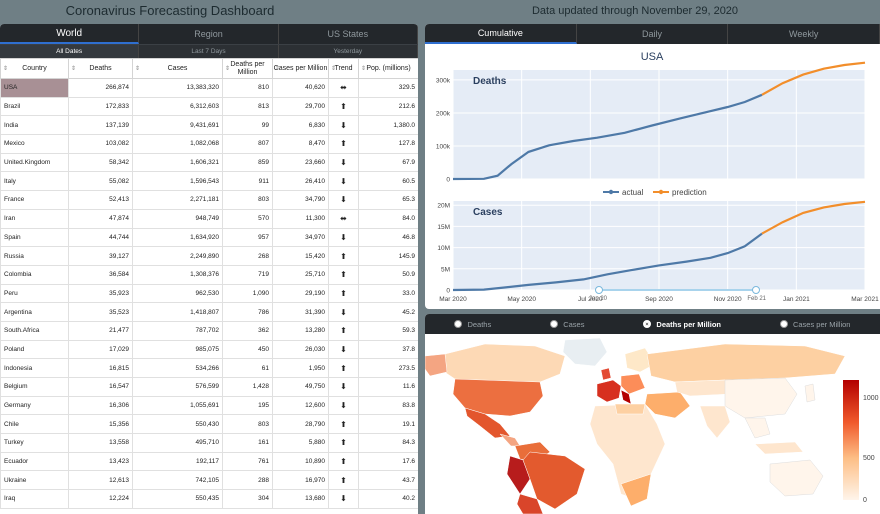 The height and width of the screenshot is (514, 880). Describe the element at coordinates (599, 290) in the screenshot. I see `slider-handle-start` at that location.